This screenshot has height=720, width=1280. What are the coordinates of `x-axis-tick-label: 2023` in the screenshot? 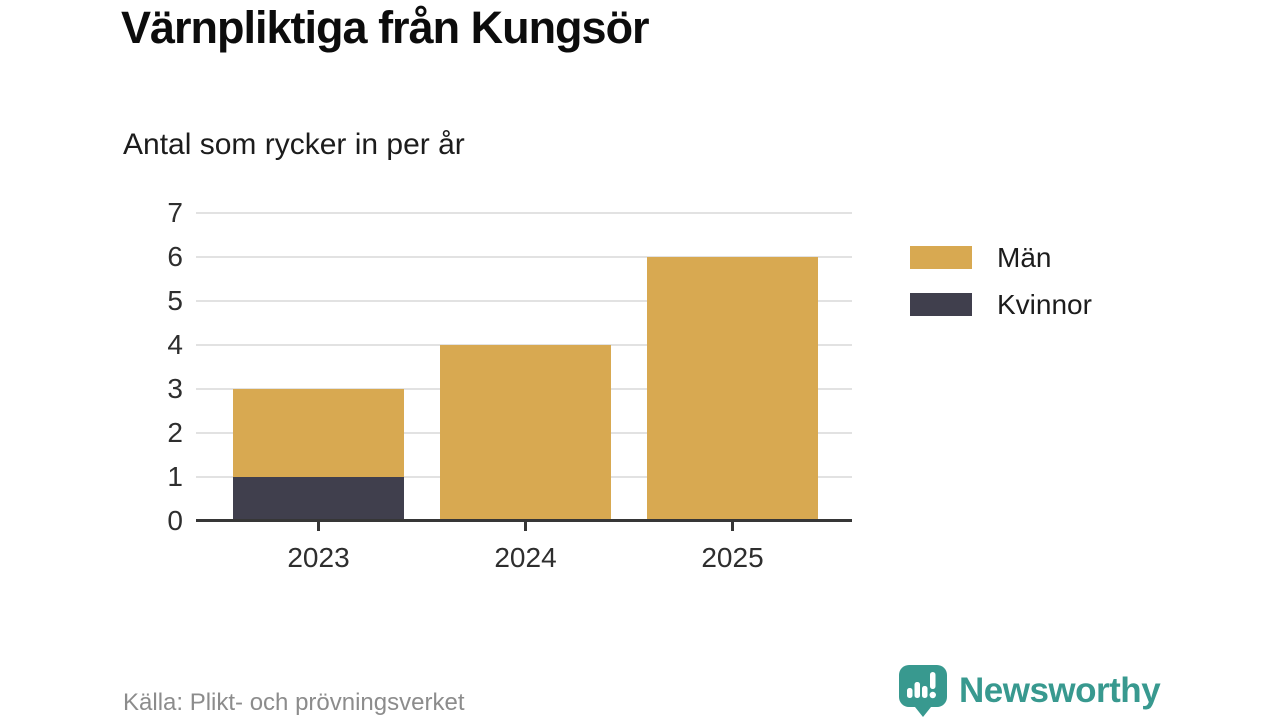 It's located at (318, 557).